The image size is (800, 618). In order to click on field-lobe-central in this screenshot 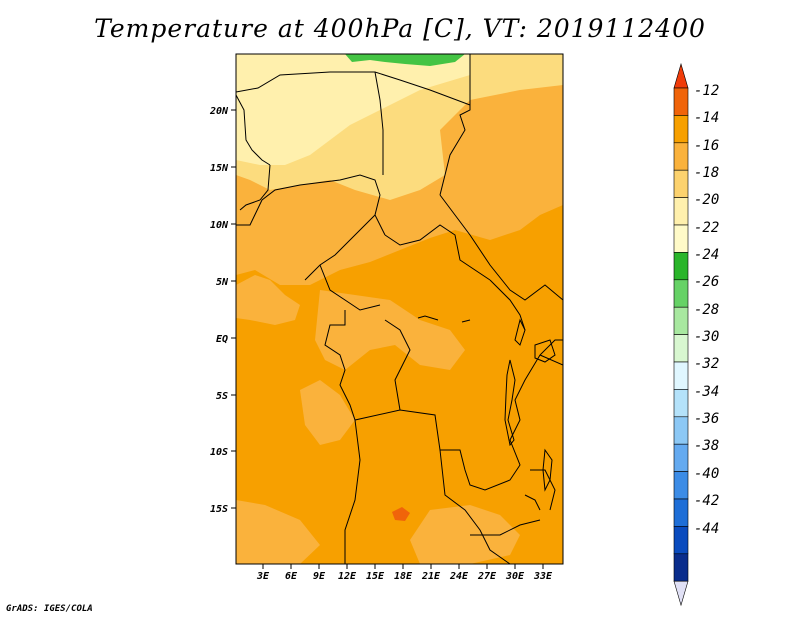, I will do `click(390, 330)`.